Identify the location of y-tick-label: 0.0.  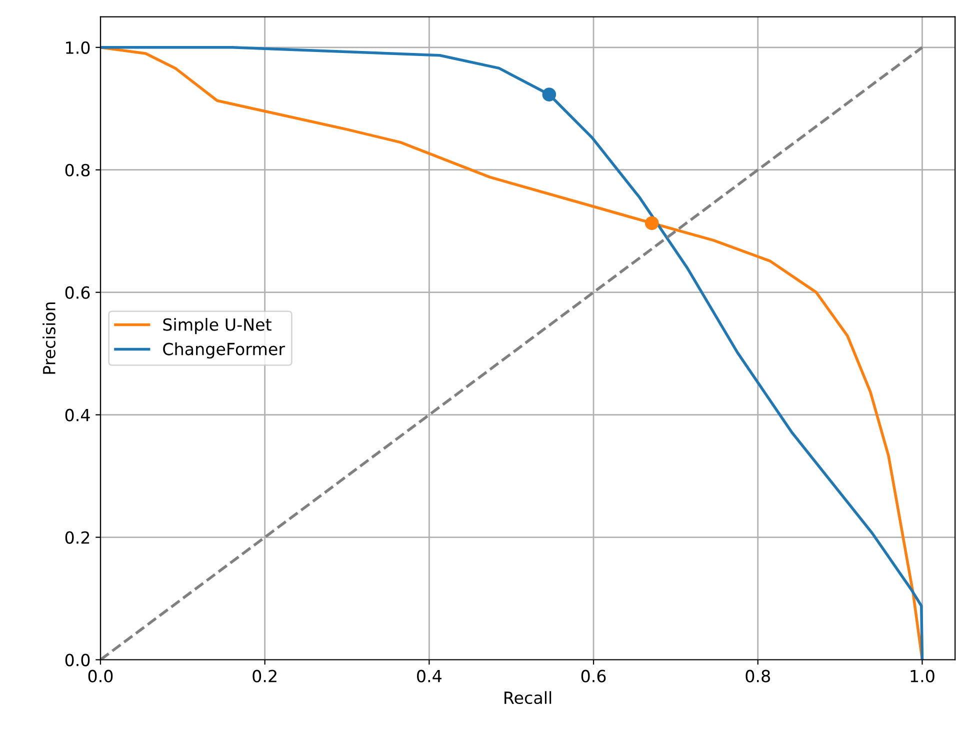
(77, 660).